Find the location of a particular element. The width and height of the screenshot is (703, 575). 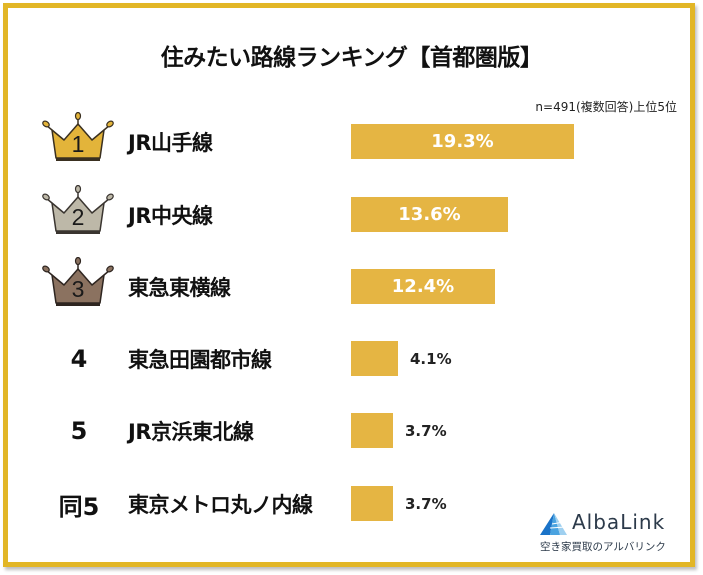

silver-crown-icon: 2 is located at coordinates (78, 210).